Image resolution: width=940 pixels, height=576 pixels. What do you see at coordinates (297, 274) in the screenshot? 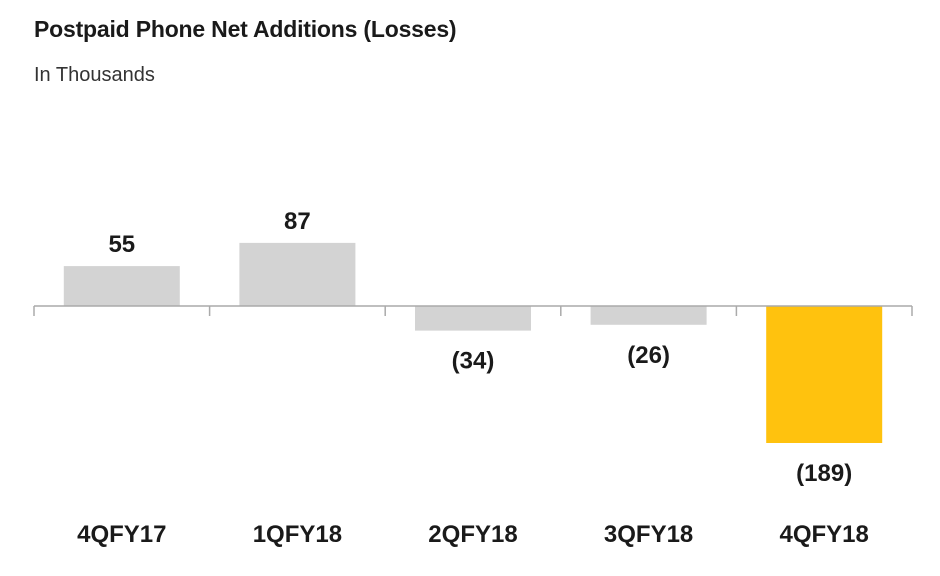
I see `bar-1qfy18` at bounding box center [297, 274].